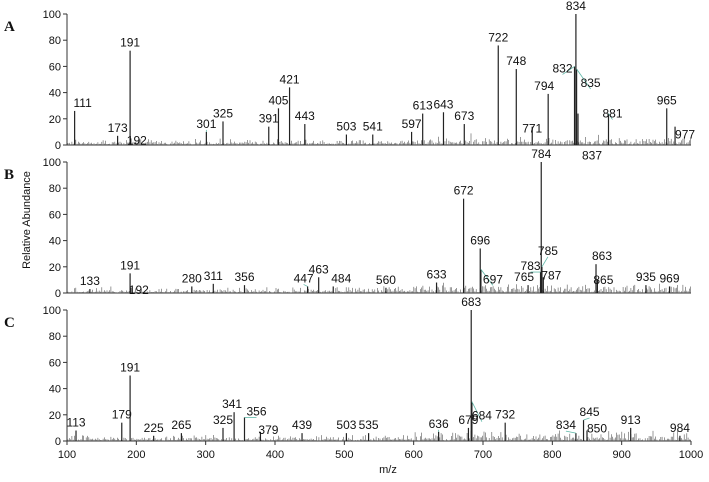  Describe the element at coordinates (344, 455) in the screenshot. I see `x-tick-label: 500` at that location.